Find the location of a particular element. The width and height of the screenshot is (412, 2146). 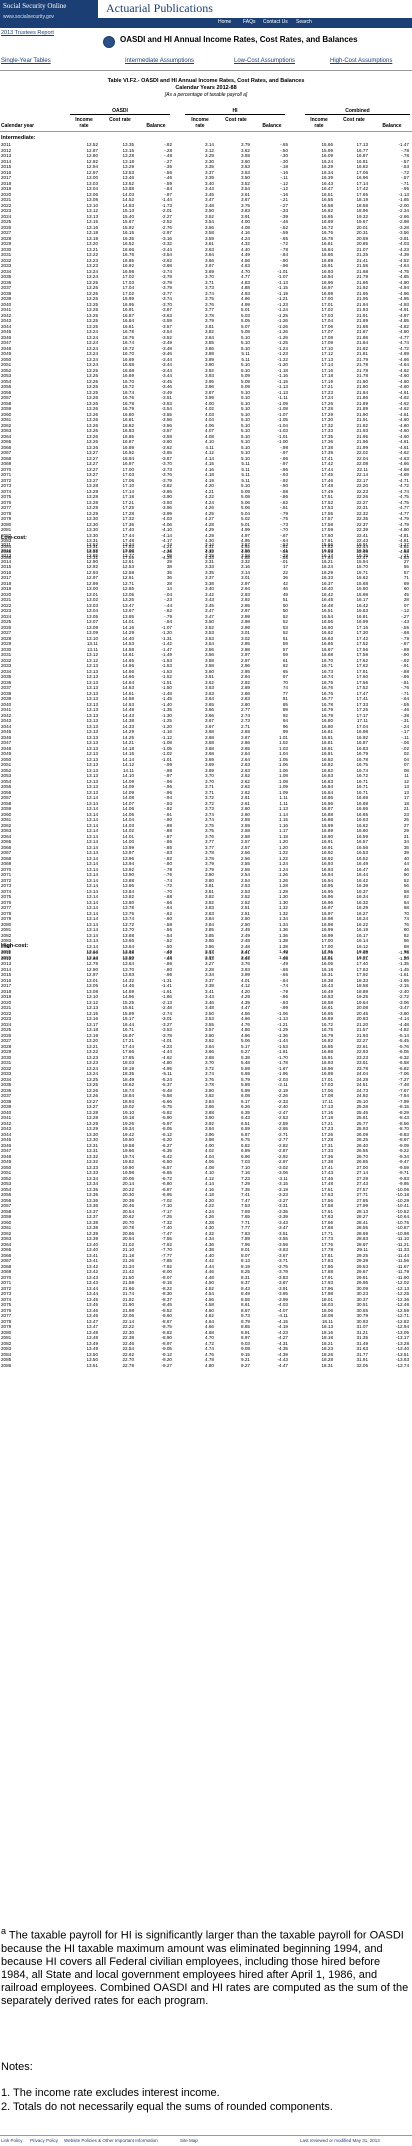

nav-faqs: FAQs is located at coordinates (249, 22).